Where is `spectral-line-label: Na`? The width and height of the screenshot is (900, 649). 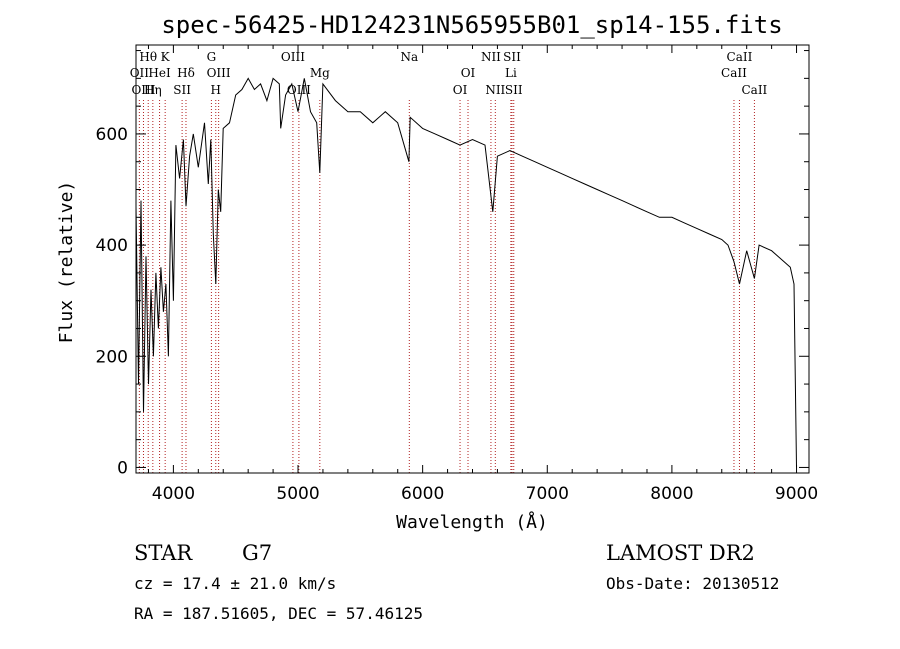 spectral-line-label: Na is located at coordinates (409, 57).